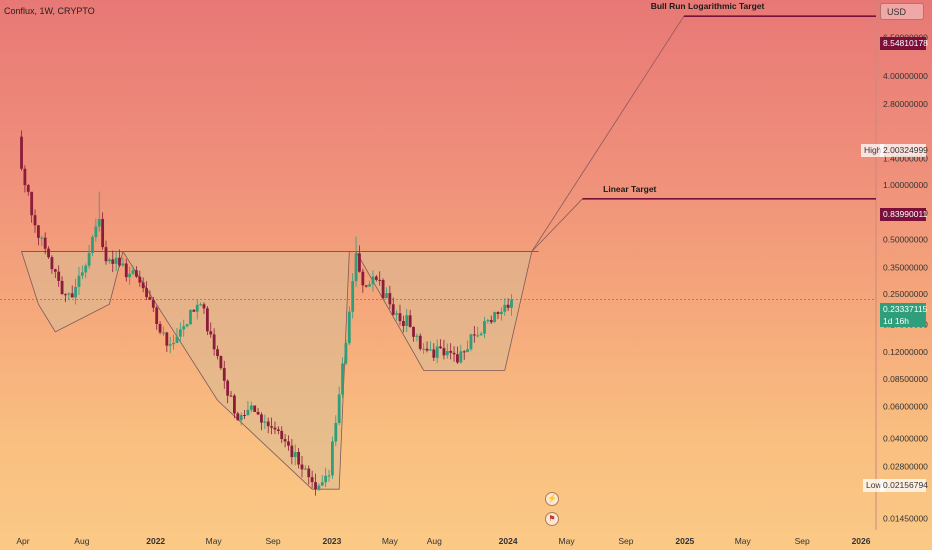 Image resolution: width=932 pixels, height=550 pixels. What do you see at coordinates (552, 519) in the screenshot?
I see `flag-icon: ⚑` at bounding box center [552, 519].